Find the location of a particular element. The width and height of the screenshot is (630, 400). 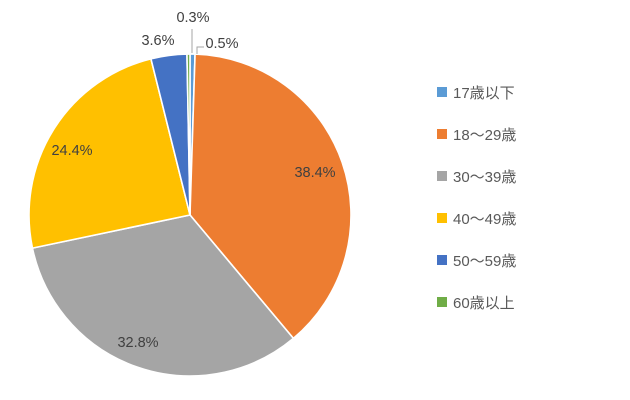

legend-label: 30～39歳 is located at coordinates (485, 177).